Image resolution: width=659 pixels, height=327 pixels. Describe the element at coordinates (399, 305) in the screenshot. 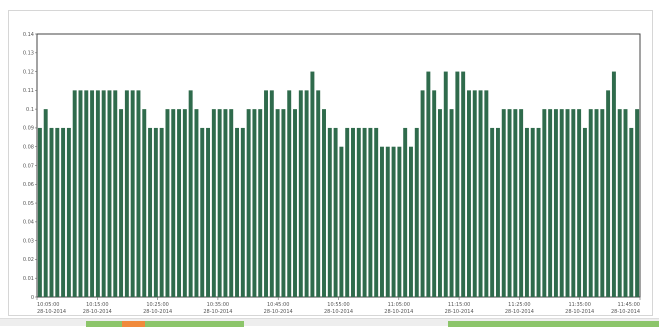

I see `x-tick-time-label: 11:05:00` at that location.